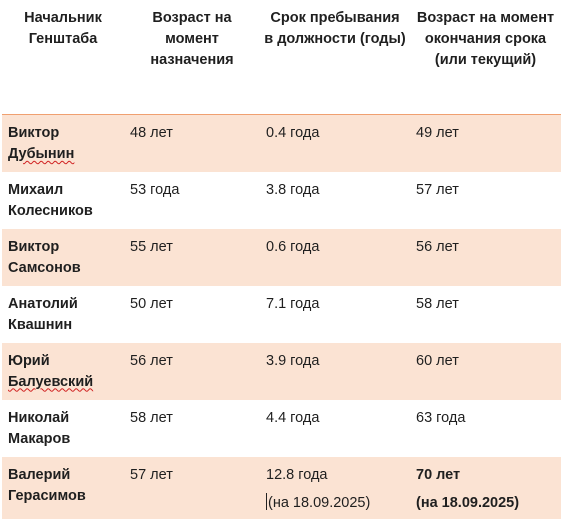 The image size is (563, 519). I want to click on chief-name-cell: Виктор Дубынин, so click(63, 143).